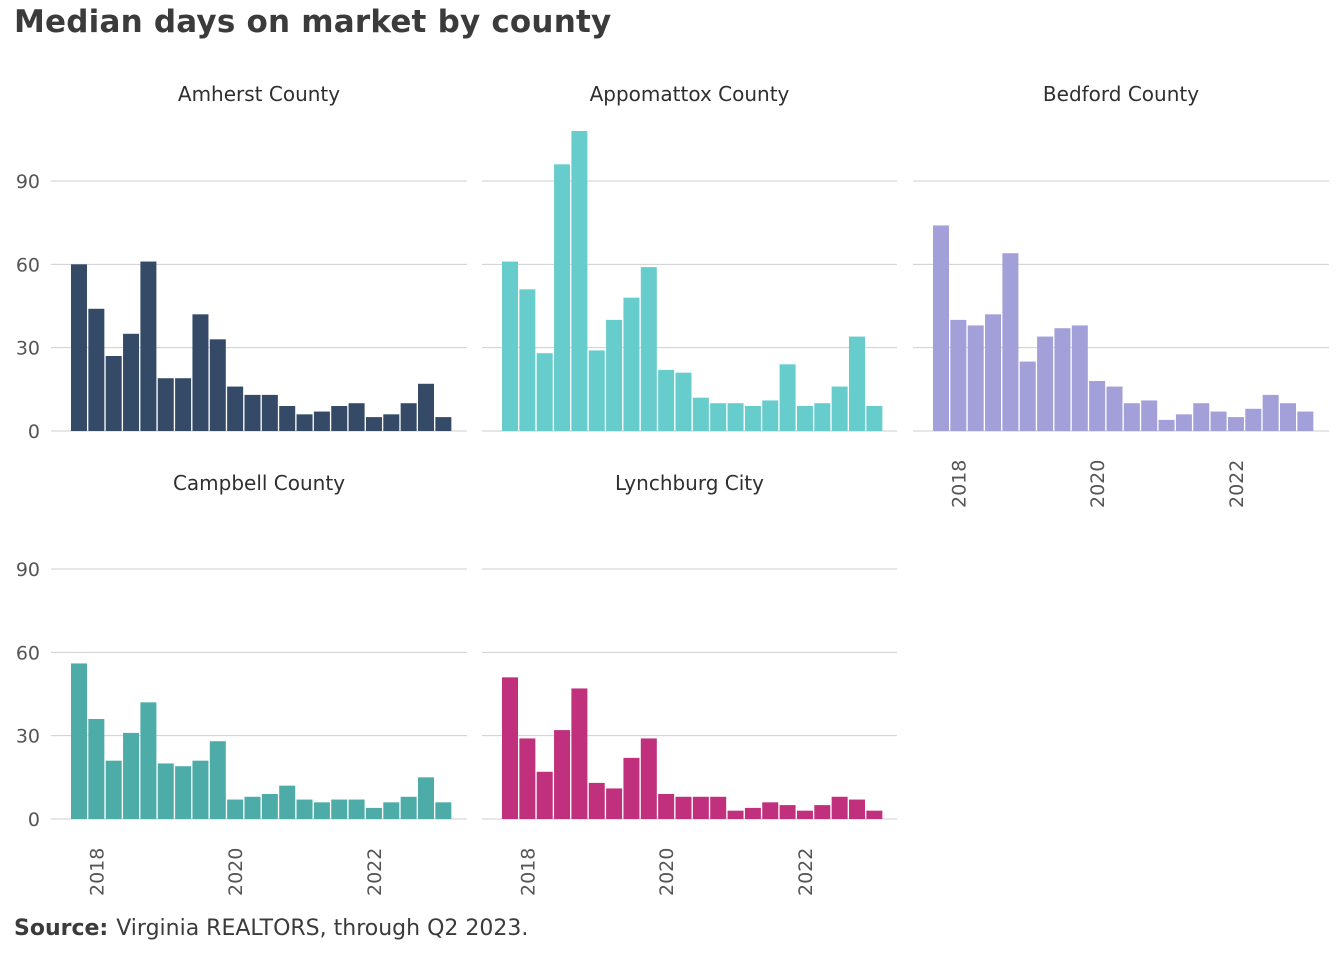 The image size is (1344, 960). Describe the element at coordinates (259, 483) in the screenshot. I see `panel-title-campbell-county: Campbell County` at that location.